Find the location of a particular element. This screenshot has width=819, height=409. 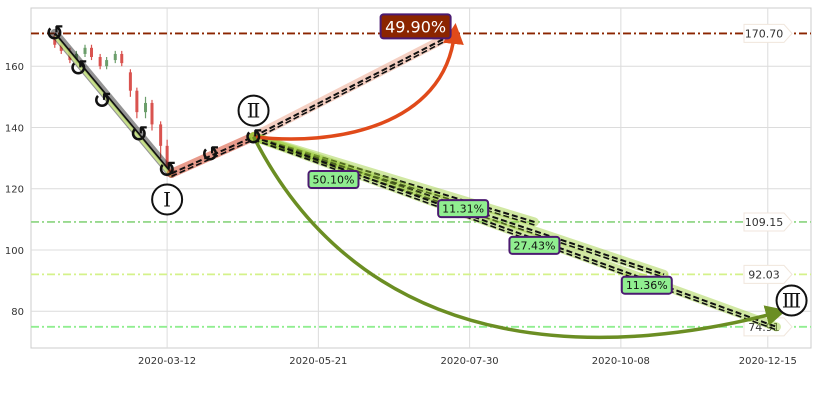

x-tick-label: 2020-12-15 is located at coordinates (768, 361).